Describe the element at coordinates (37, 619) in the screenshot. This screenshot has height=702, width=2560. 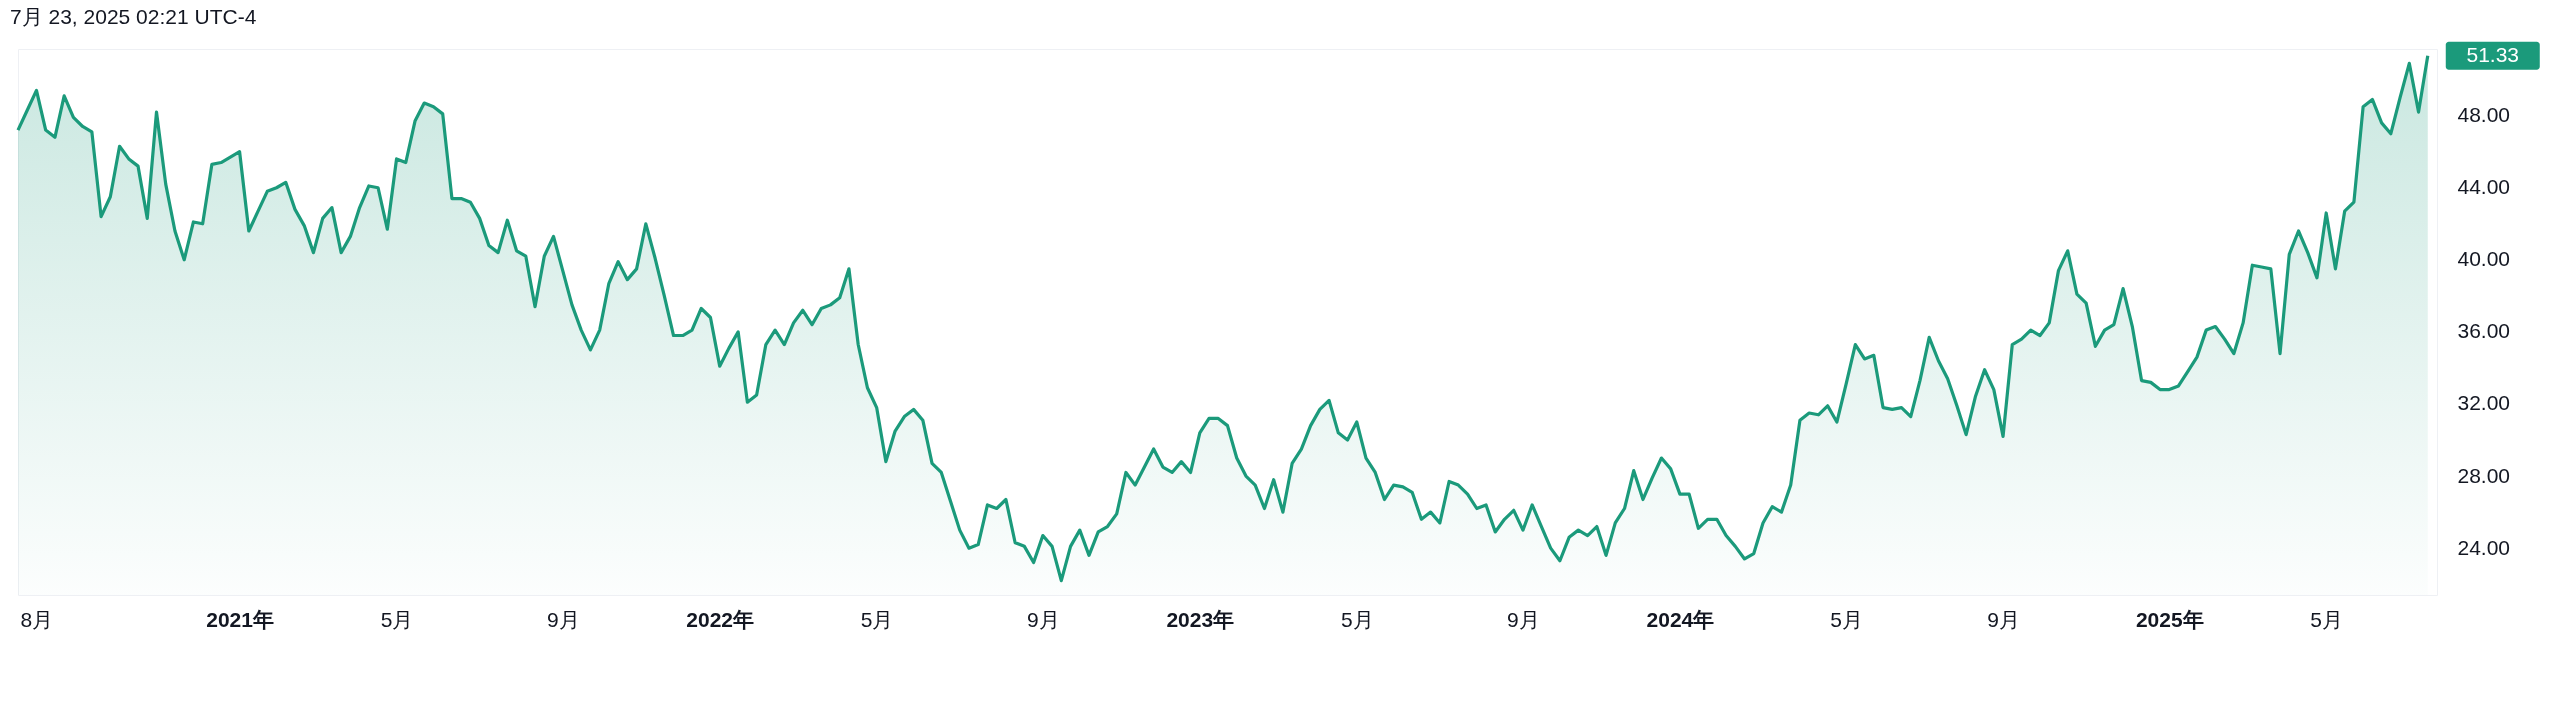
I see `x-tick-label: 8月` at that location.